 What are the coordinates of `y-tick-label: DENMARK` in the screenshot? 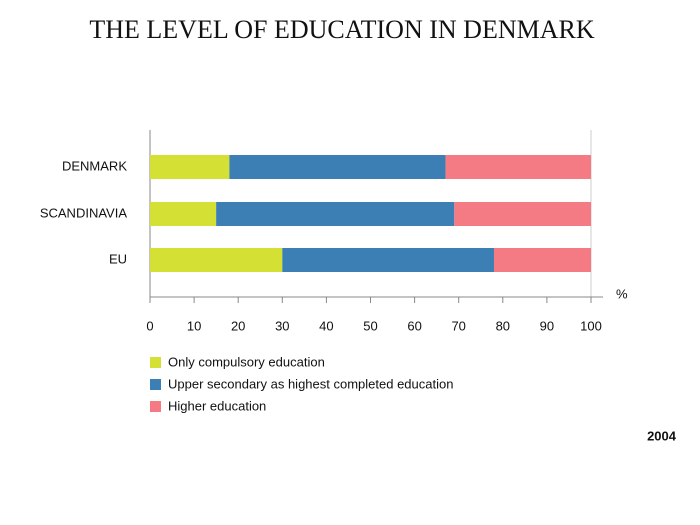 It's located at (94, 165).